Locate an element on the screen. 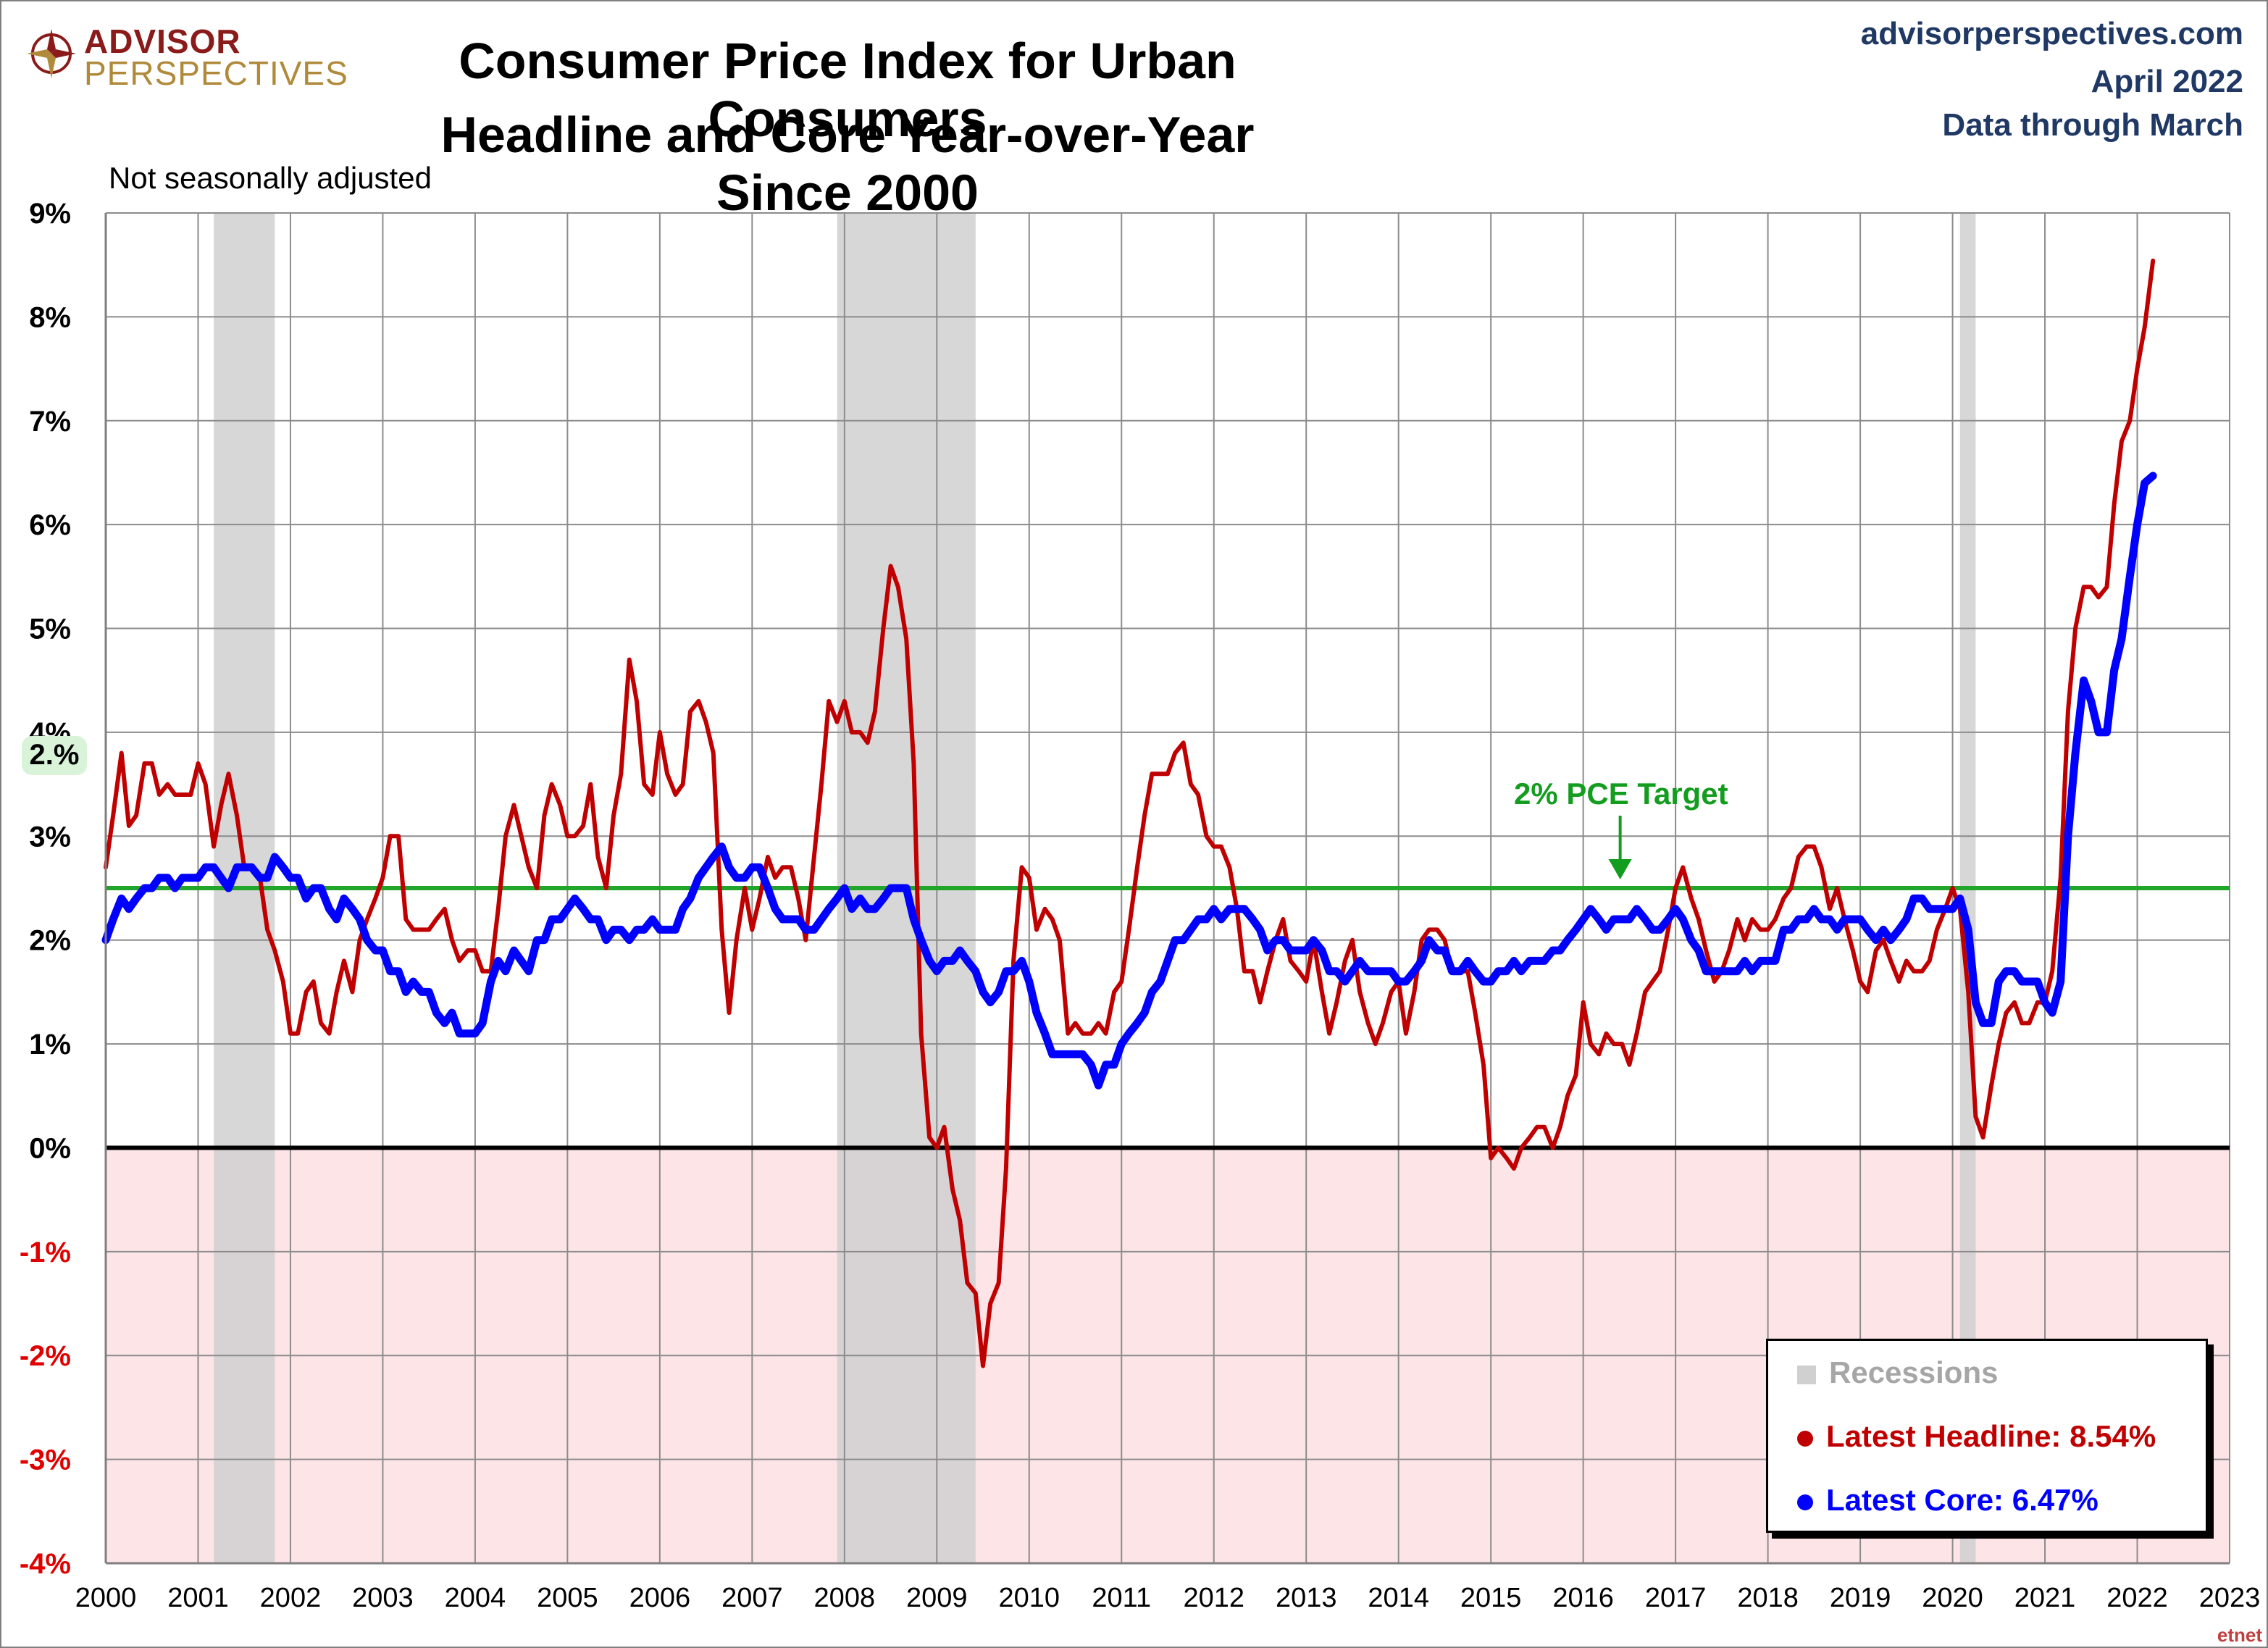  x-tick-label: 2022 is located at coordinates (2137, 1598).